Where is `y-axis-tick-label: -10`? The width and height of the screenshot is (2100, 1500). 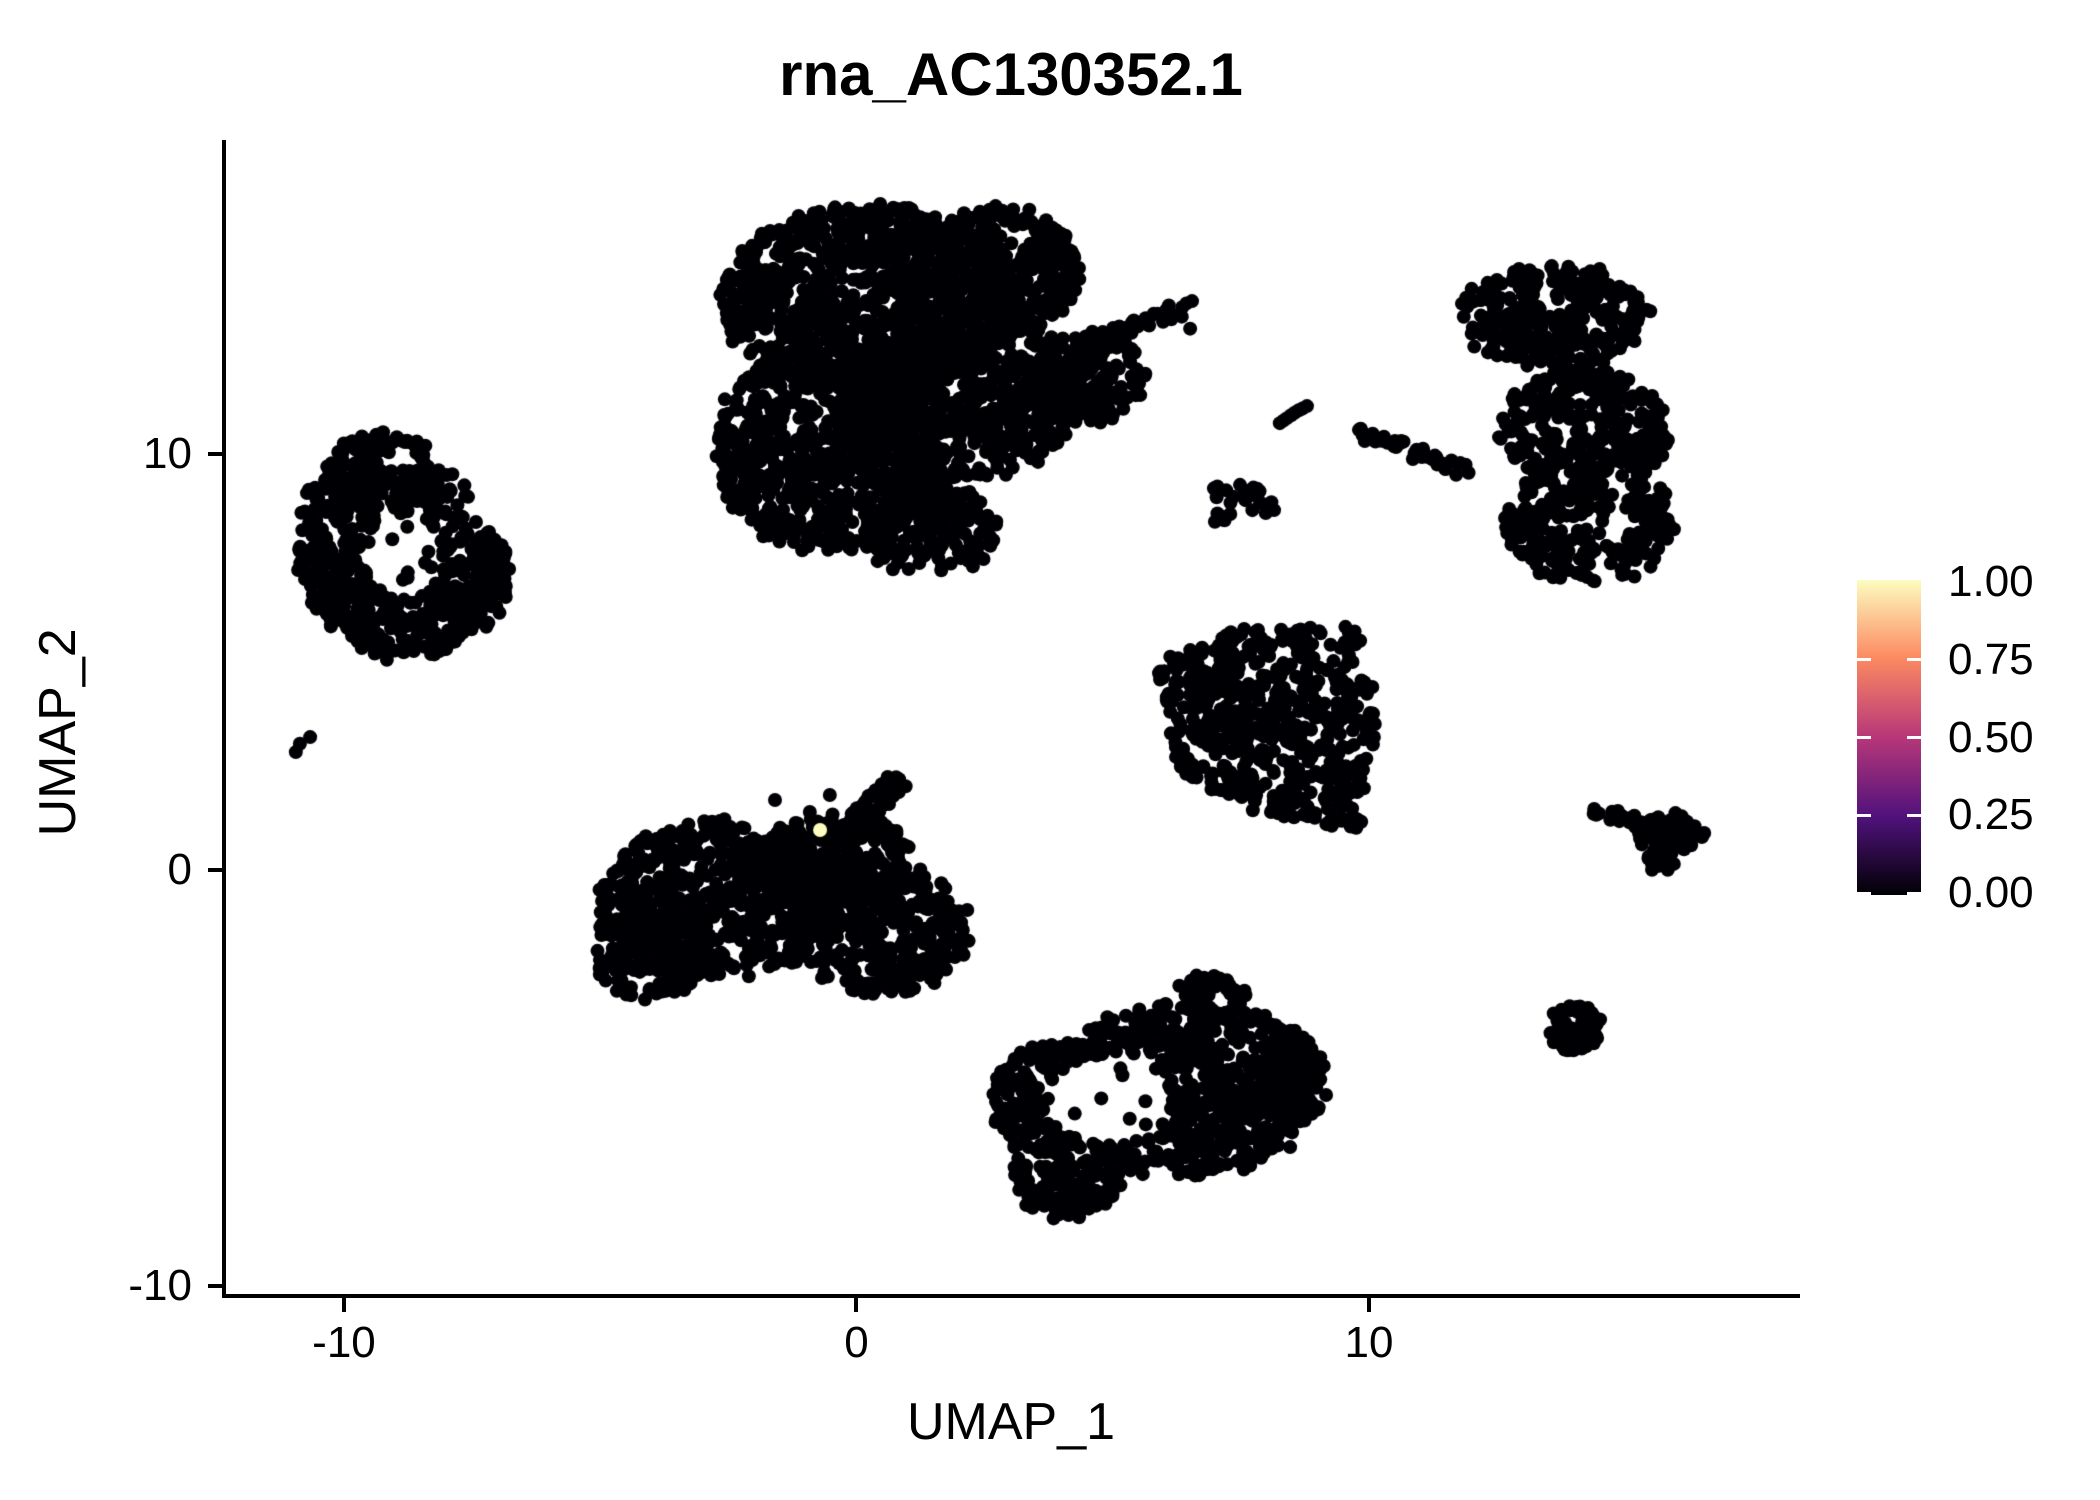 y-axis-tick-label: -10 is located at coordinates (160, 1286).